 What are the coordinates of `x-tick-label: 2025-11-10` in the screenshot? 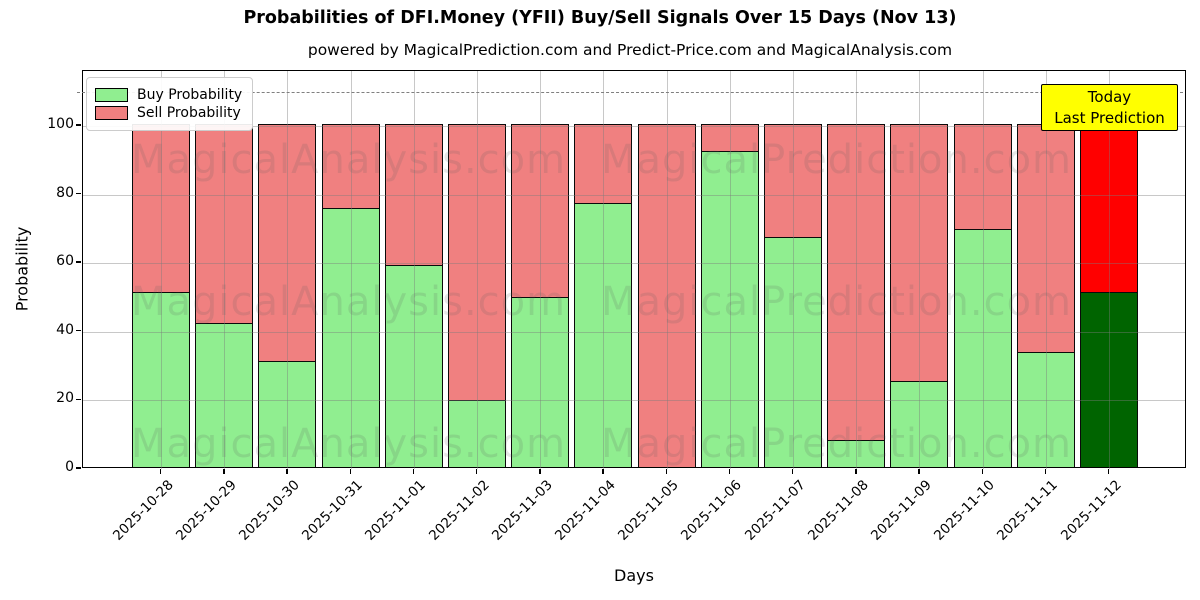 It's located at (964, 510).